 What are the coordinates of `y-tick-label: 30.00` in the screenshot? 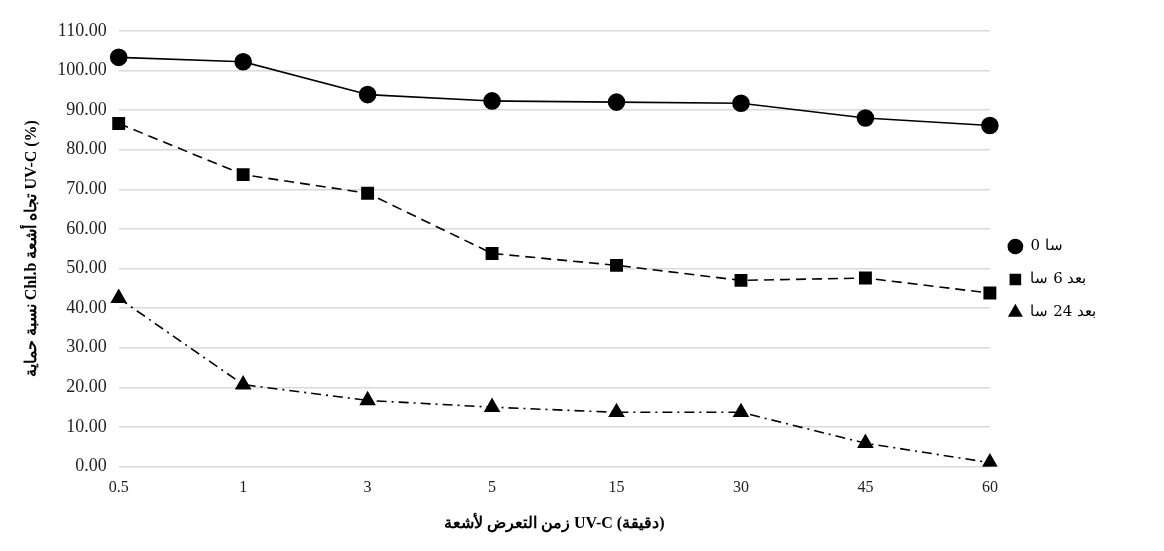 It's located at (86, 346).